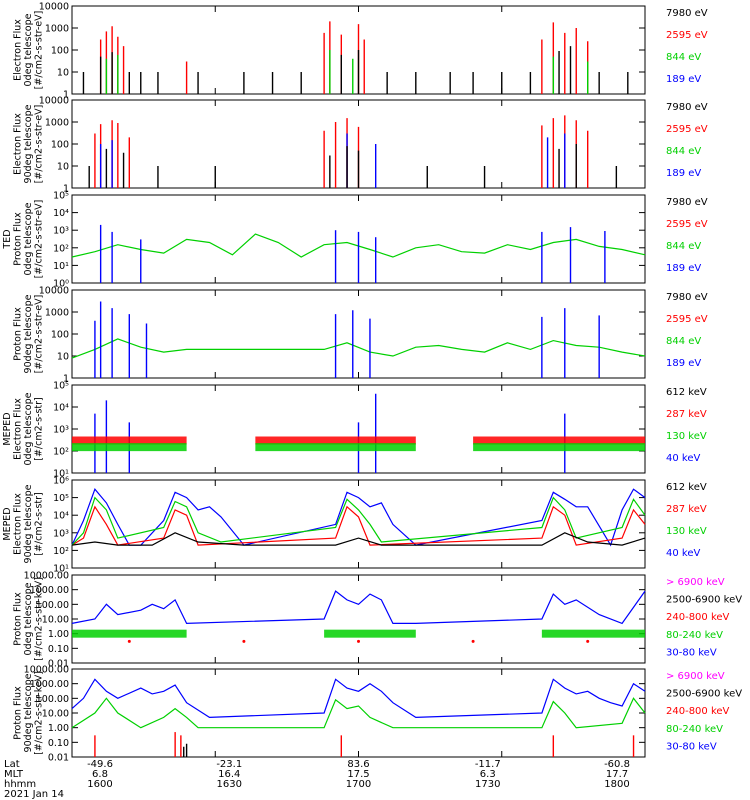 This screenshot has height=800, width=750. What do you see at coordinates (694, 635) in the screenshot?
I see `legend-entry: 80-240 keV` at bounding box center [694, 635].